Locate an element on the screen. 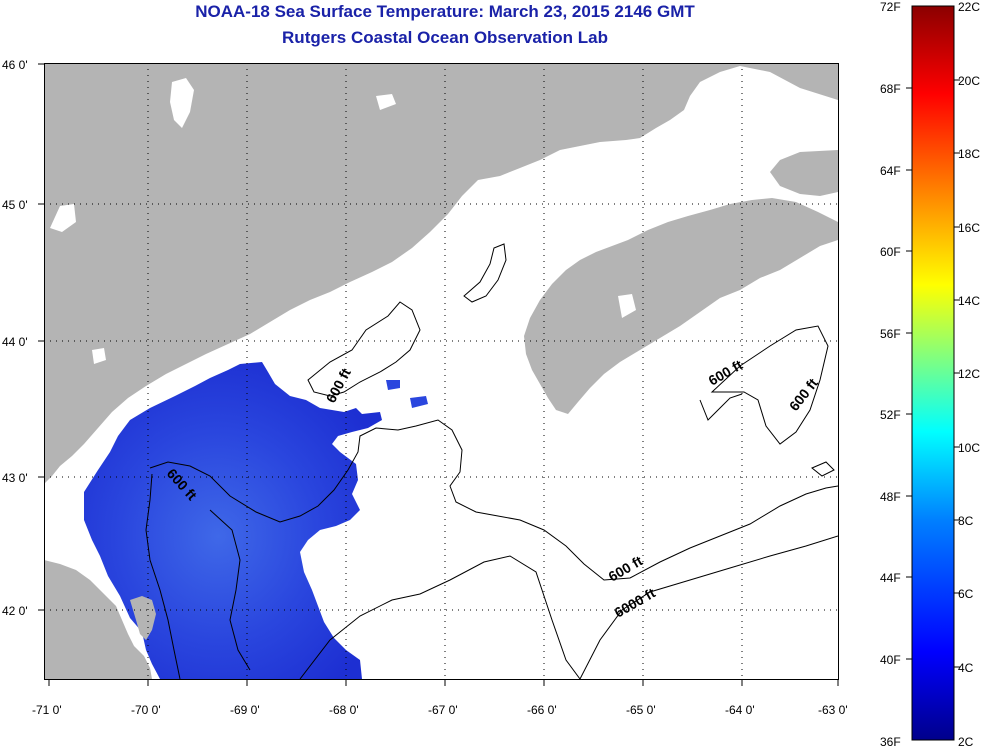  longitude-label: -70 0' is located at coordinates (146, 710).